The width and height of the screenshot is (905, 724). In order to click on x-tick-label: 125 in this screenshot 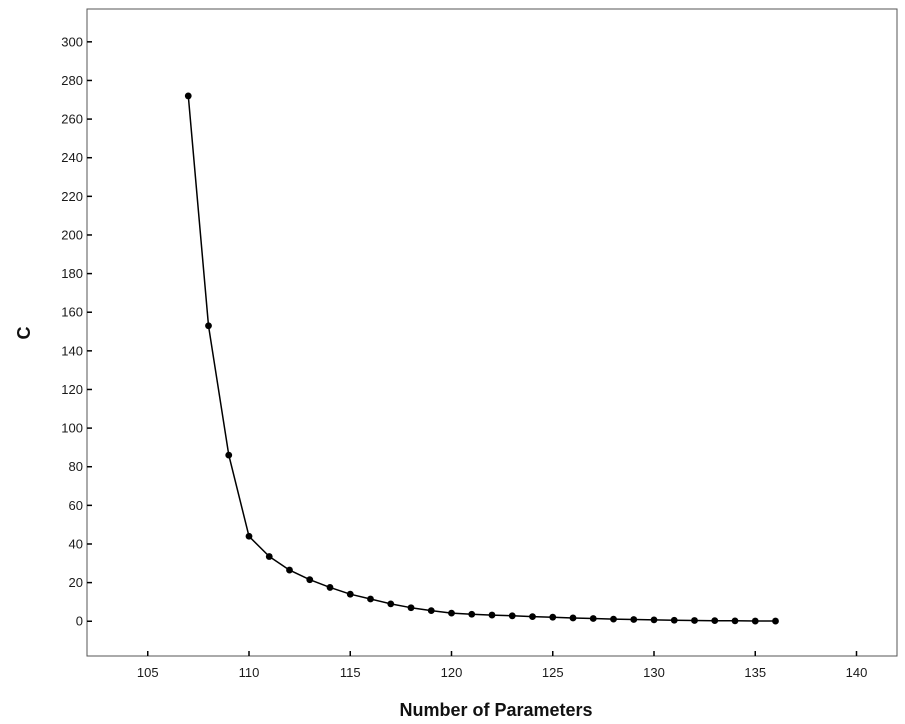, I will do `click(553, 672)`.